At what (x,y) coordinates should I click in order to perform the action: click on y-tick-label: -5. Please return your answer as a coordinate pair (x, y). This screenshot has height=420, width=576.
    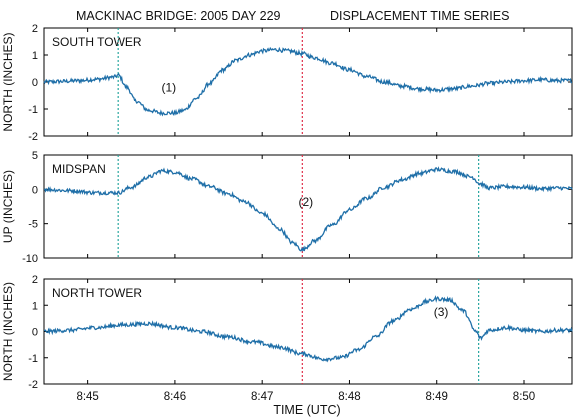
    Looking at the image, I should click on (33, 225).